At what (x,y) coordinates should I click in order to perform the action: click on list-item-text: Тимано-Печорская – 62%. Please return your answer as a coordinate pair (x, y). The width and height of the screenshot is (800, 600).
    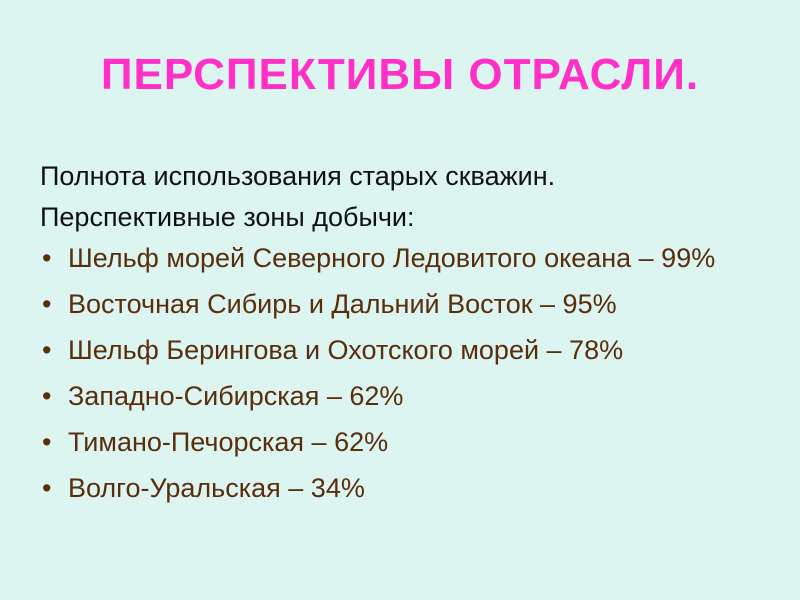
    Looking at the image, I should click on (228, 442).